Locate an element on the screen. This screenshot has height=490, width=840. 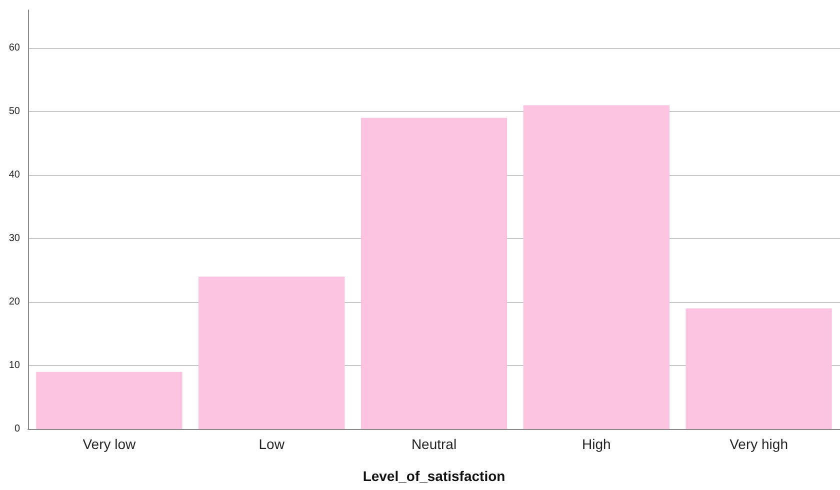
x-tick-label: High is located at coordinates (596, 444).